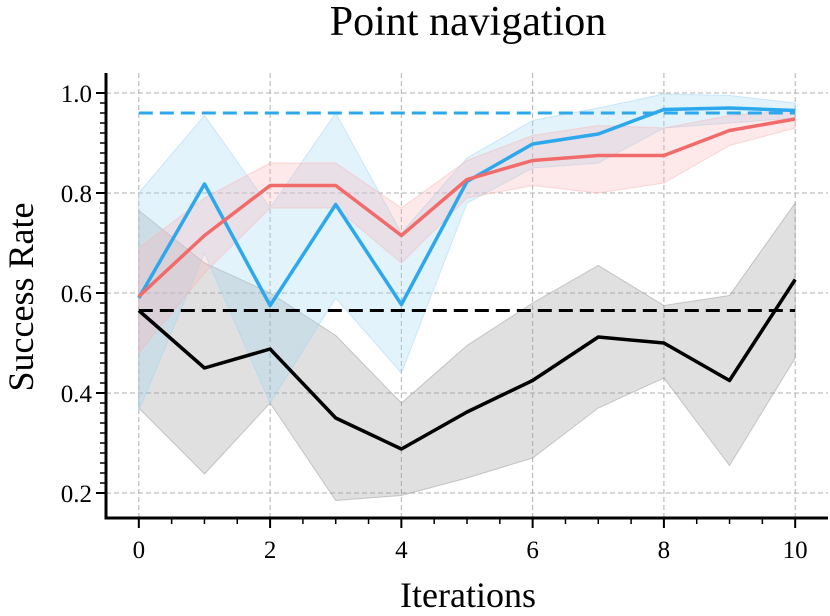 The width and height of the screenshot is (830, 616). What do you see at coordinates (77, 394) in the screenshot?
I see `y-tick-label: 0.4` at bounding box center [77, 394].